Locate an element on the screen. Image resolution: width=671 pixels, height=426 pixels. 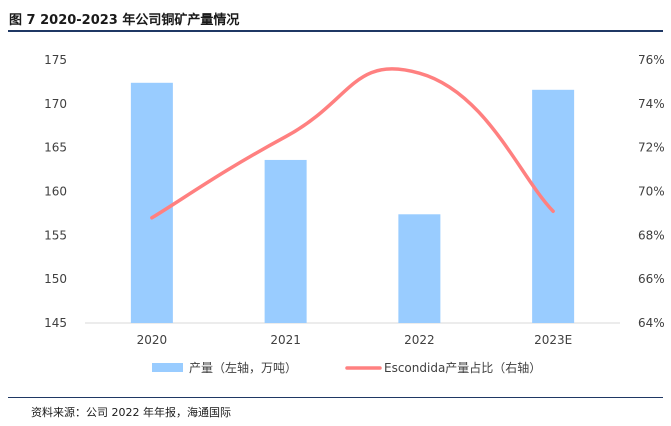
legend-swatch-bar is located at coordinates (167, 367).